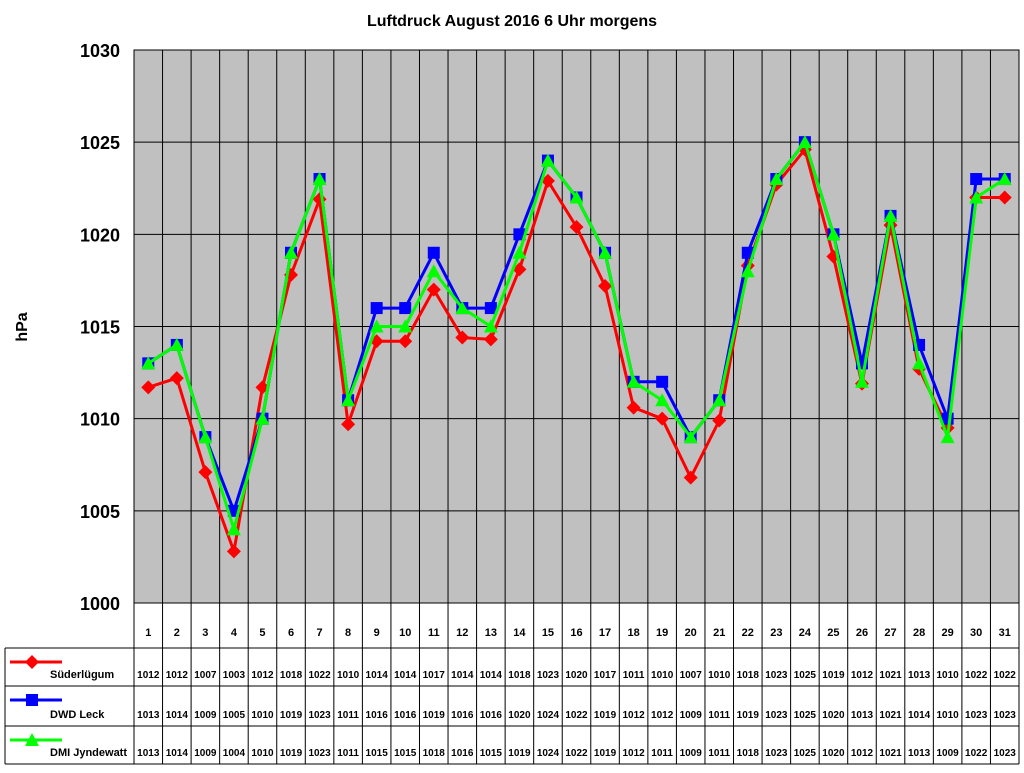 This screenshot has width=1024, height=773. Describe the element at coordinates (348, 633) in the screenshot. I see `x-tick-label: 8` at that location.